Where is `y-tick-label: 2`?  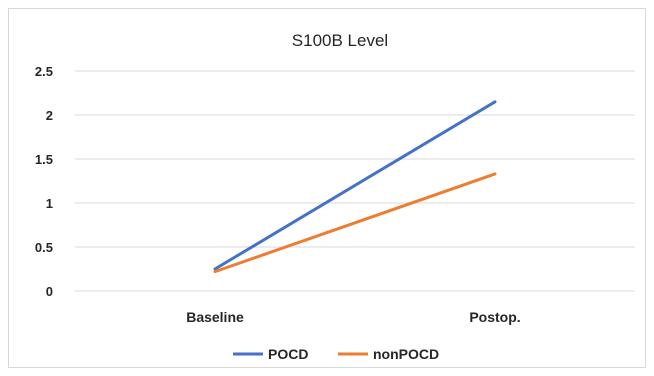
y-tick-label: 2 is located at coordinates (49, 115).